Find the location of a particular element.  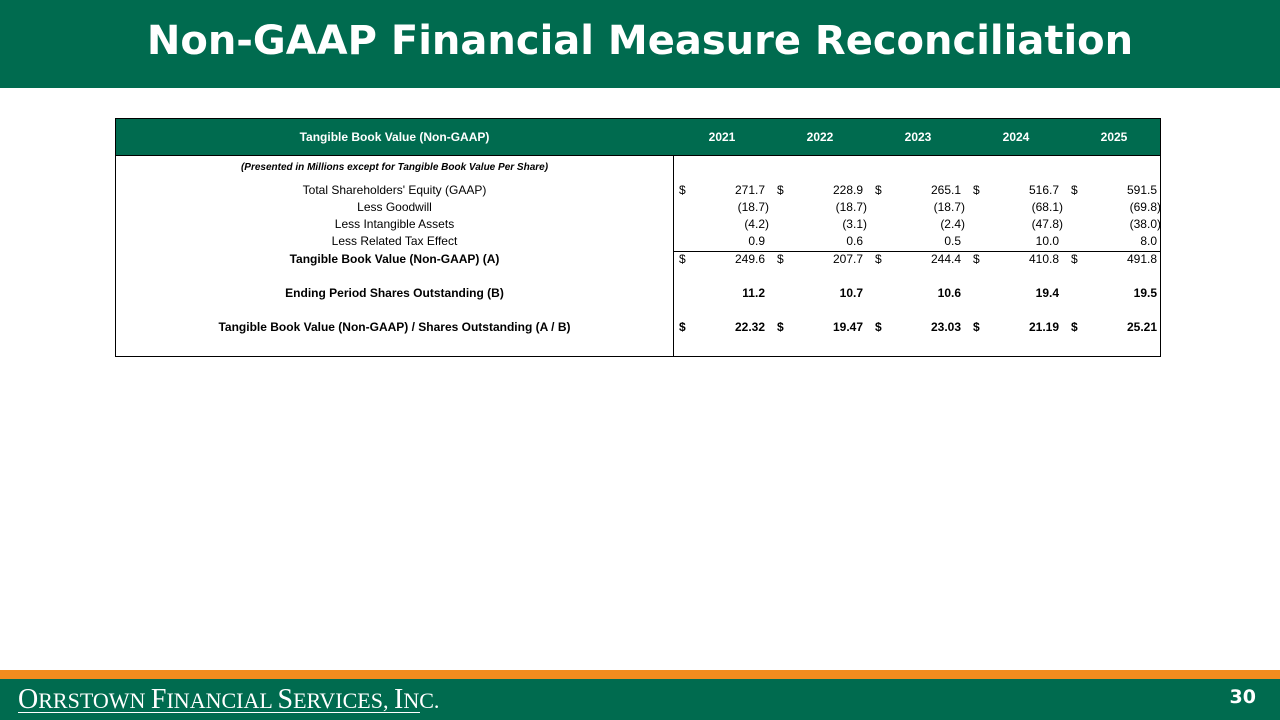

cell-value: (2.4) is located at coordinates (952, 224).